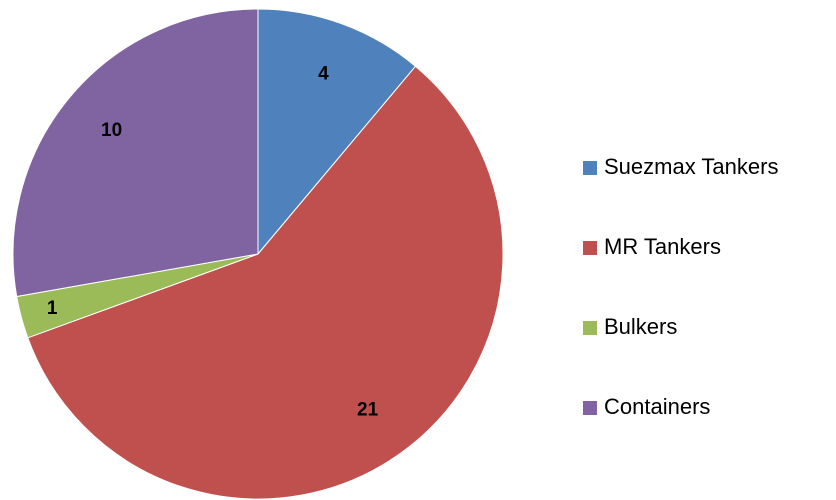 Image resolution: width=836 pixels, height=500 pixels. What do you see at coordinates (662, 246) in the screenshot?
I see `legend-label: MR Tankers` at bounding box center [662, 246].